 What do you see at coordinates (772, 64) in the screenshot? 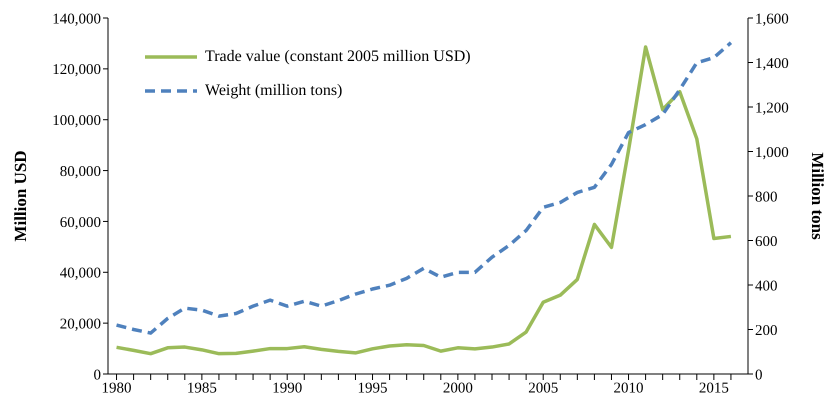
I see `y2-tick-label: 1,400` at bounding box center [772, 64].